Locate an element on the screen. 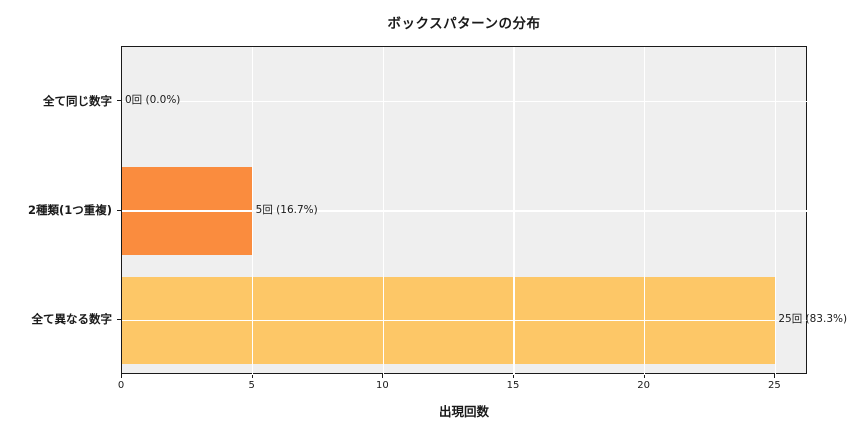 The image size is (864, 432). chart-title: ボックスパターンの分布 is located at coordinates (464, 24).